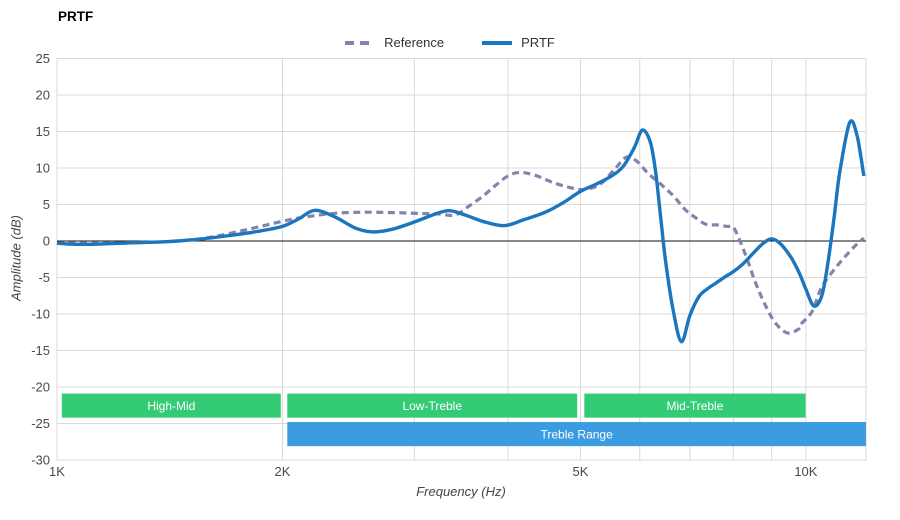 Image resolution: width=900 pixels, height=520 pixels. I want to click on x-tick-label-2k: 2K, so click(282, 471).